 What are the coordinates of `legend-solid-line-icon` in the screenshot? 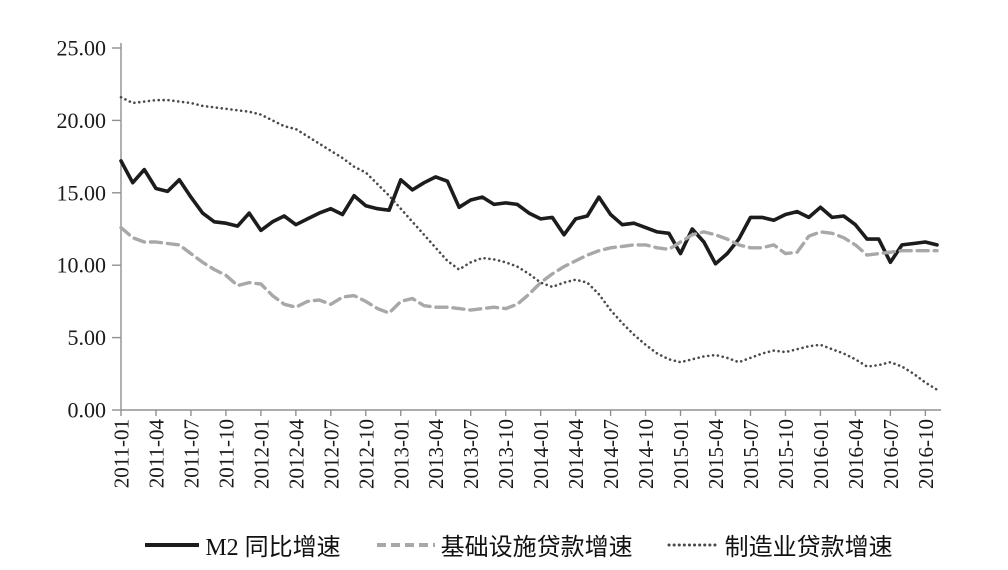 It's located at (172, 544).